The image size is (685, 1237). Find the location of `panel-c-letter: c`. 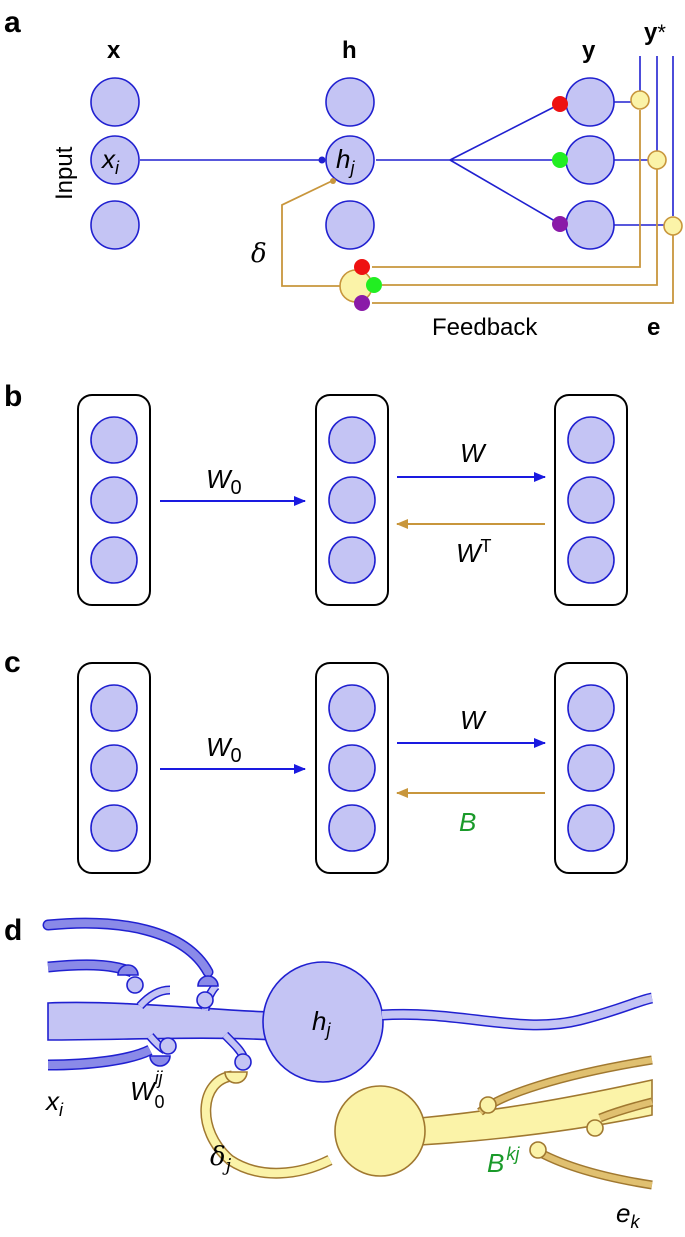

panel-c-letter: c is located at coordinates (12, 662).